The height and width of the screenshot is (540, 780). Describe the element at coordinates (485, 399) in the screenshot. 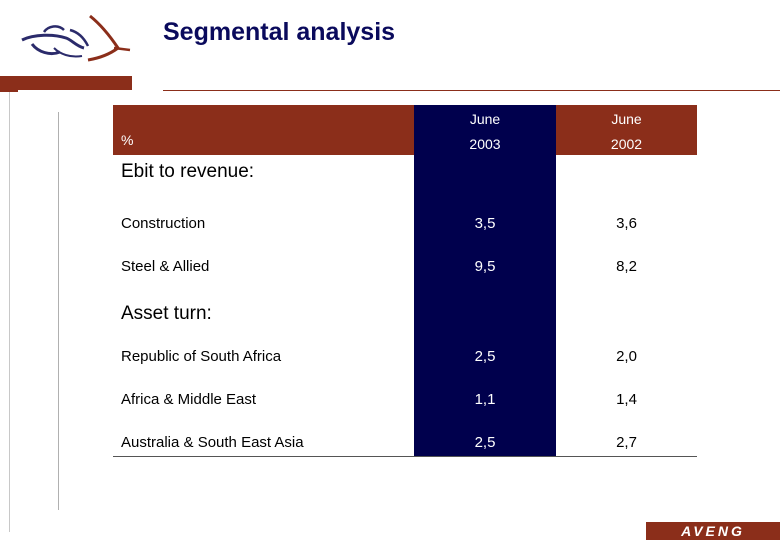

I see `cell-value: 1,1` at that location.